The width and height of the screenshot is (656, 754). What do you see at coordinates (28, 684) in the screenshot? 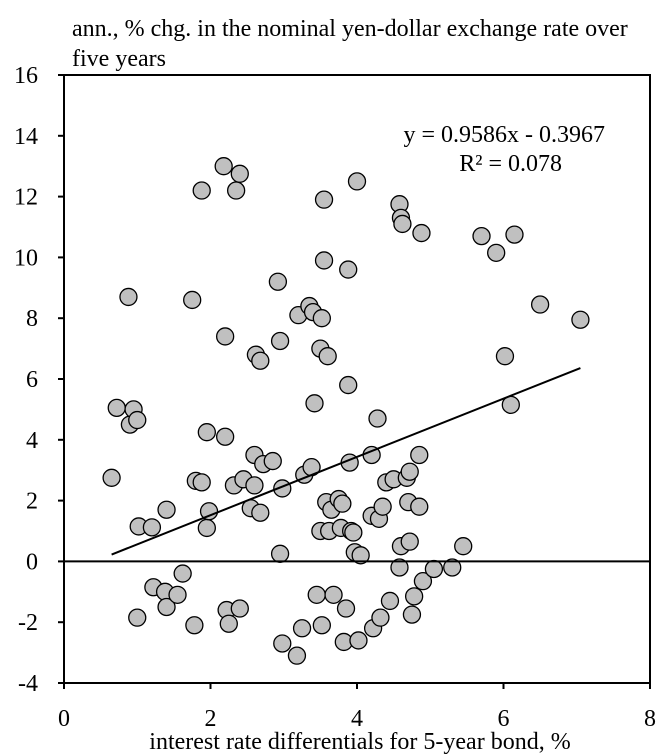
I see `y-tick-label: -4` at bounding box center [28, 684].